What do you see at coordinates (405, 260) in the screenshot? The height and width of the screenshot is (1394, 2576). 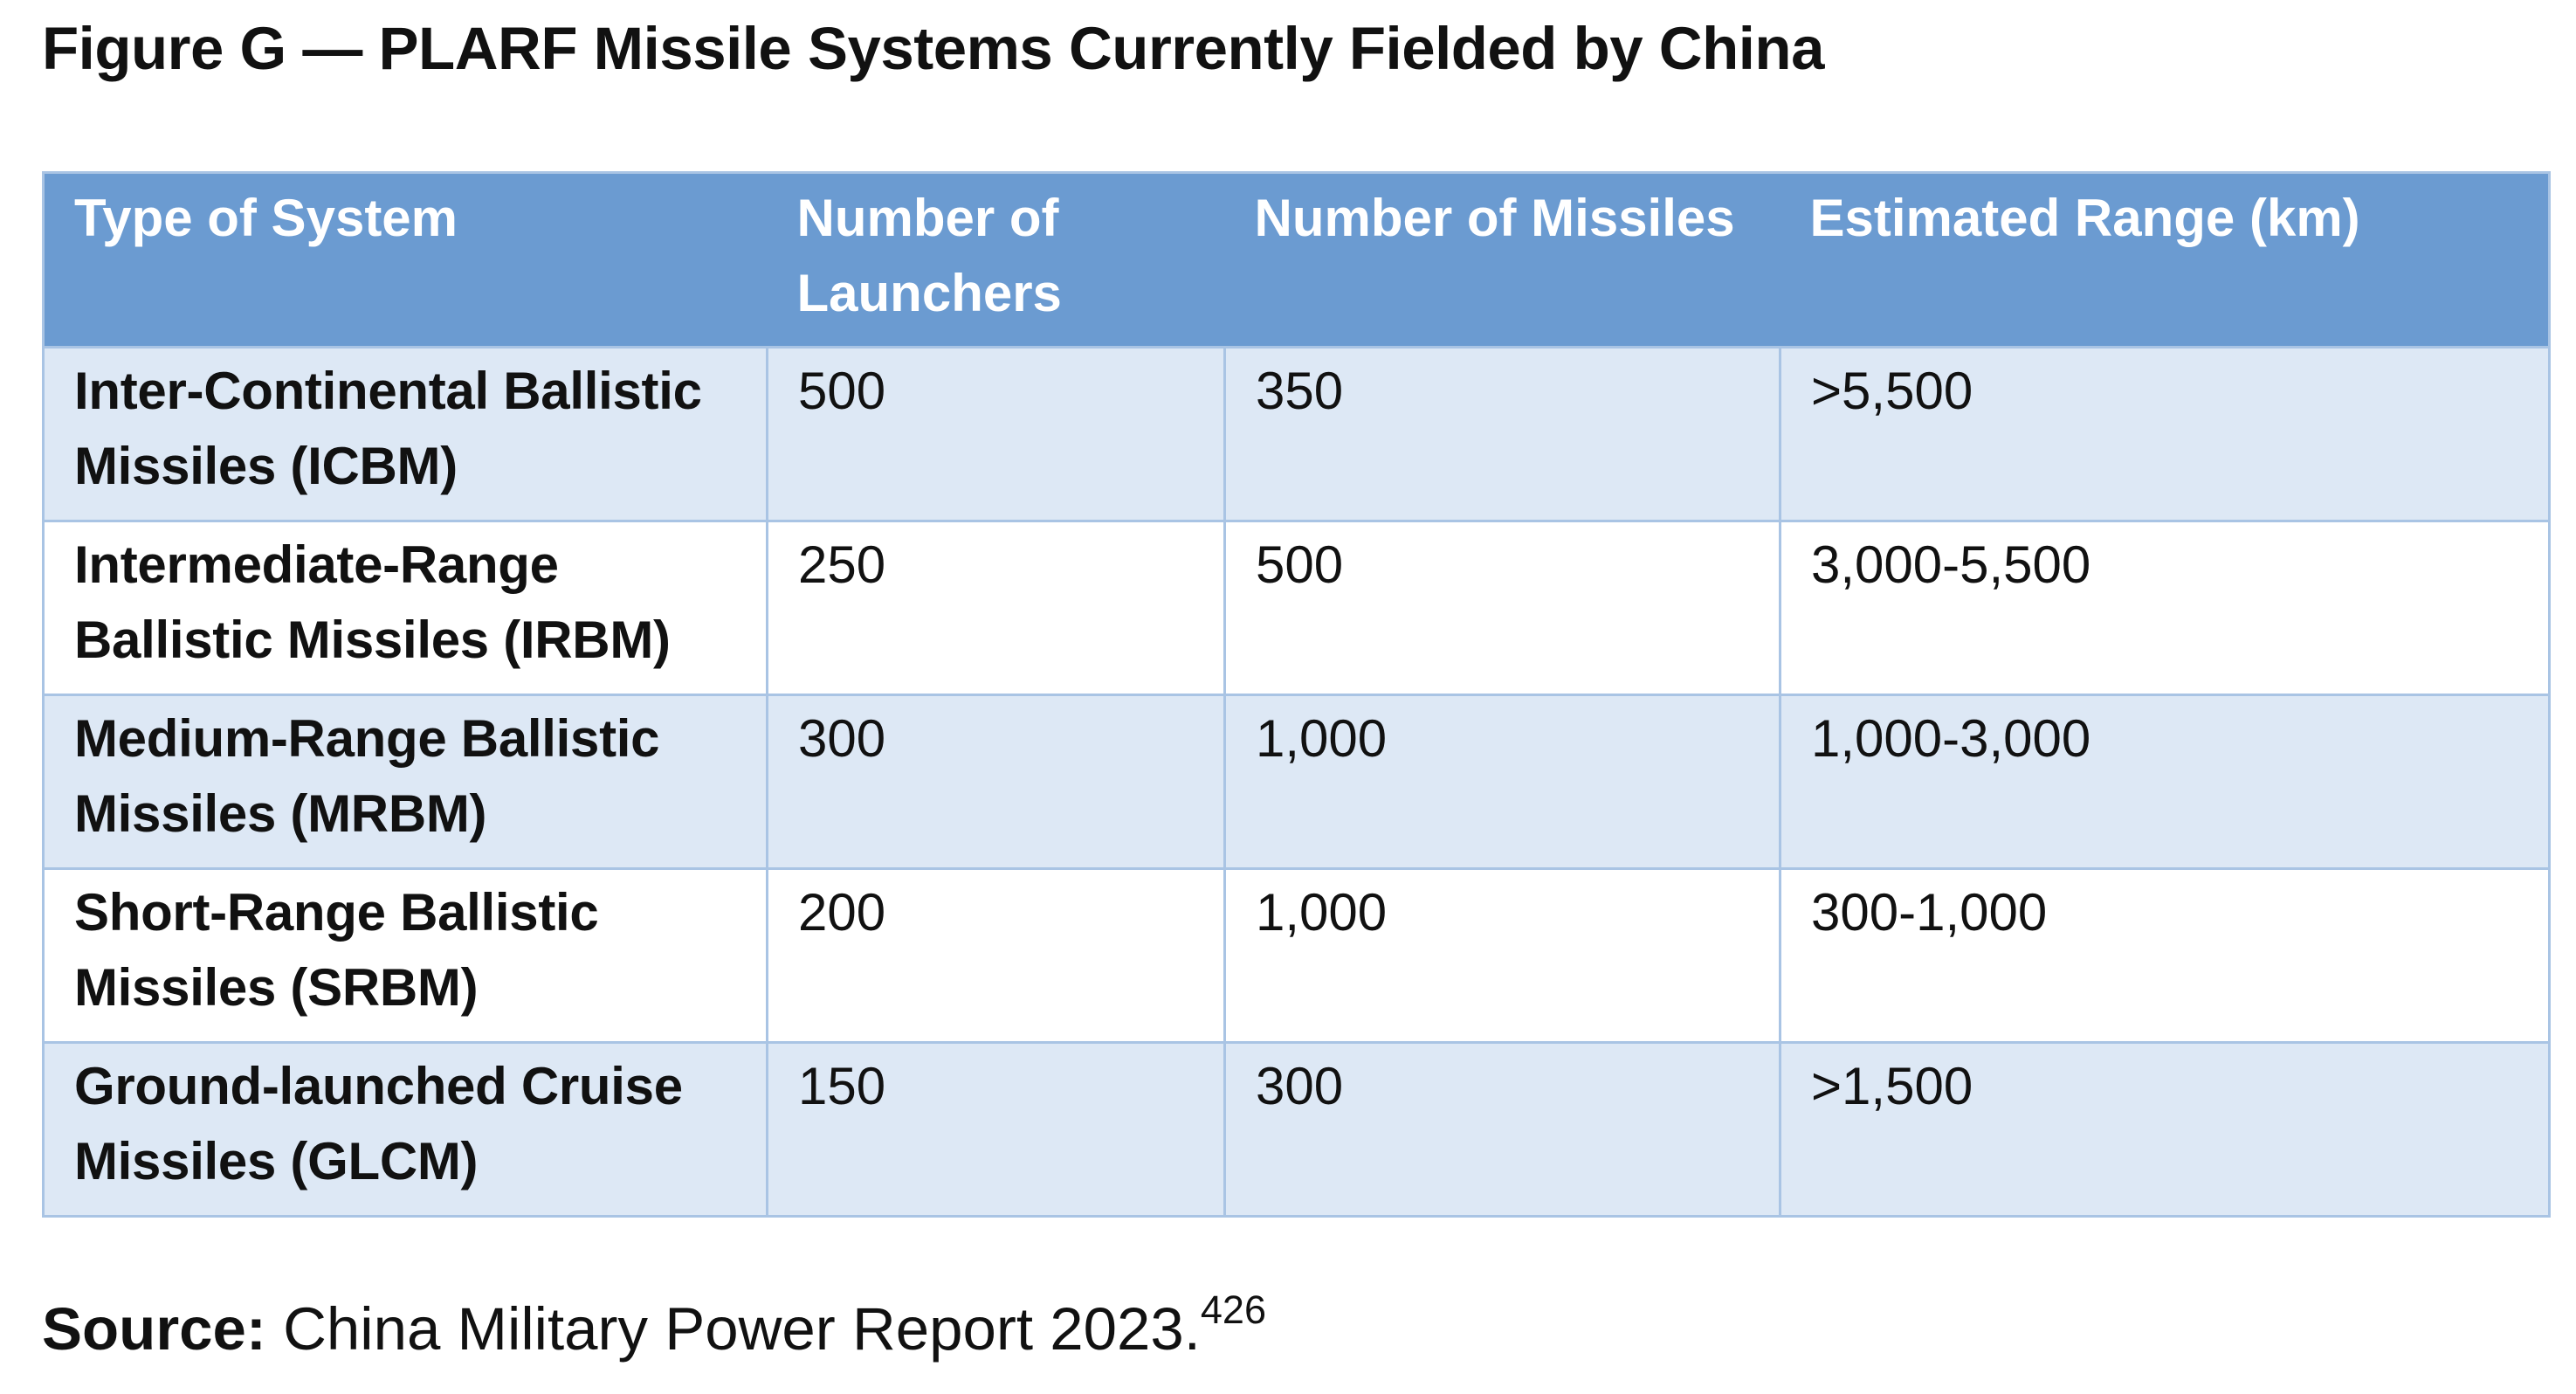 I see `header-type-of-system: Type of System` at bounding box center [405, 260].